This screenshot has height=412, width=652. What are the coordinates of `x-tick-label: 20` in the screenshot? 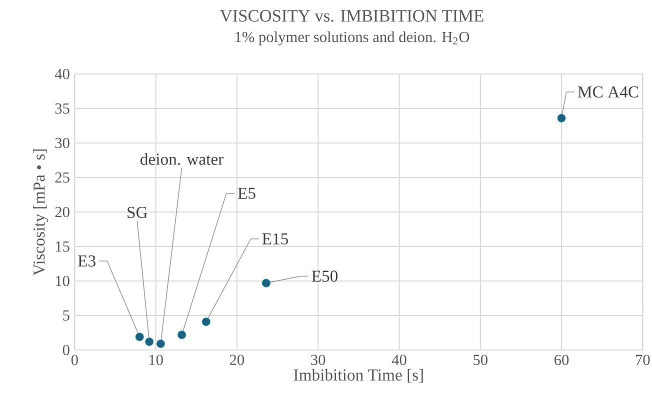 It's located at (237, 360).